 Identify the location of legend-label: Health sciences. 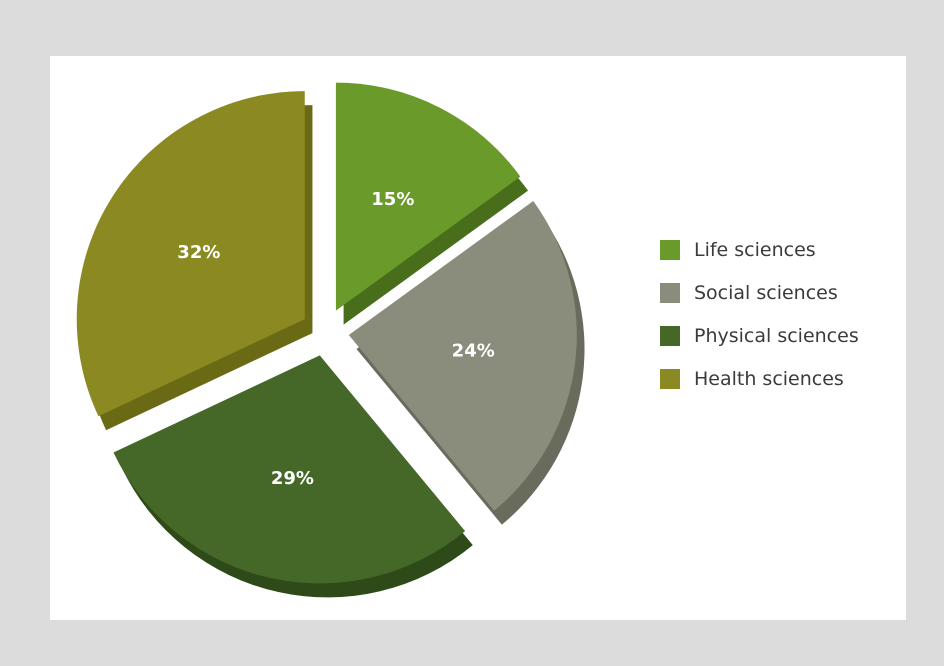
(769, 378).